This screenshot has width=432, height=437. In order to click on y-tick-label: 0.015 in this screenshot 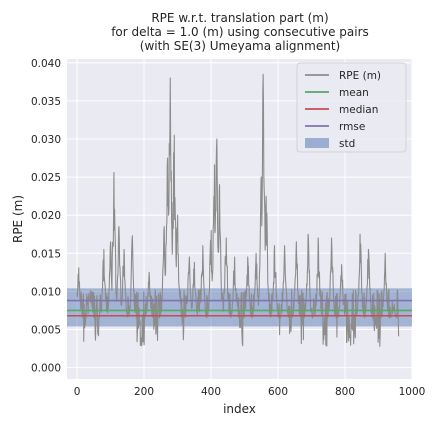, I will do `click(46, 254)`.